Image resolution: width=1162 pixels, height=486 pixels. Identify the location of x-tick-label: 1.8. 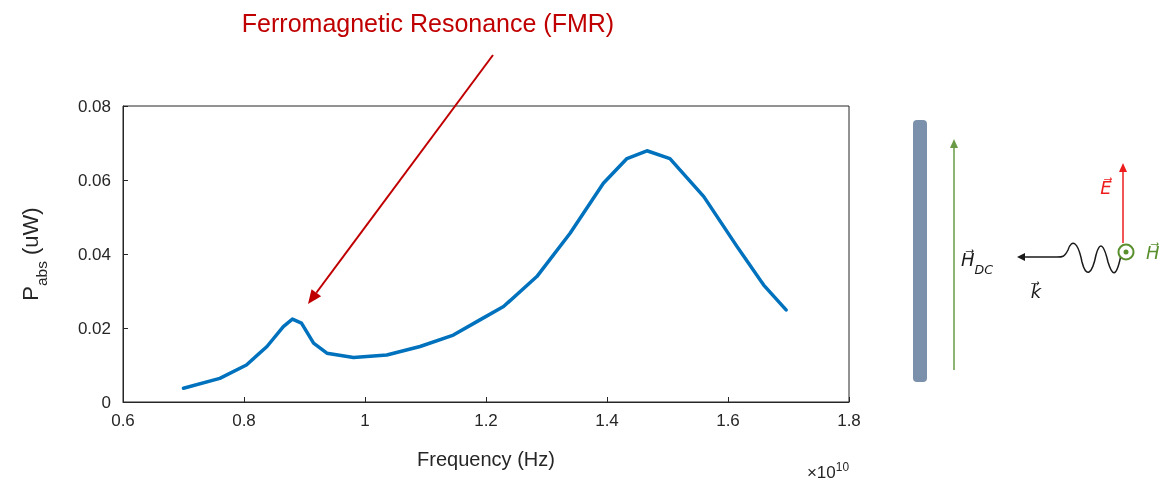
(849, 420).